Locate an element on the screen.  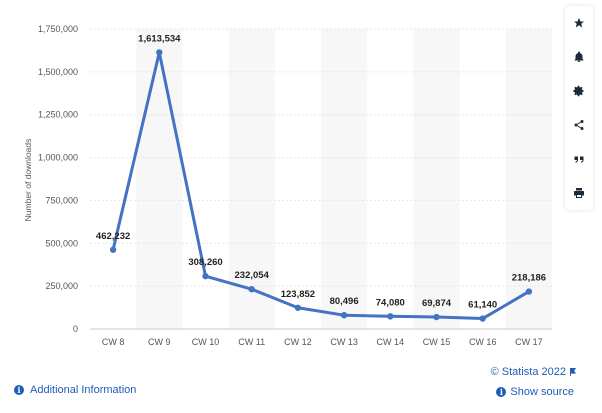
data-label: 80,496 is located at coordinates (344, 301).